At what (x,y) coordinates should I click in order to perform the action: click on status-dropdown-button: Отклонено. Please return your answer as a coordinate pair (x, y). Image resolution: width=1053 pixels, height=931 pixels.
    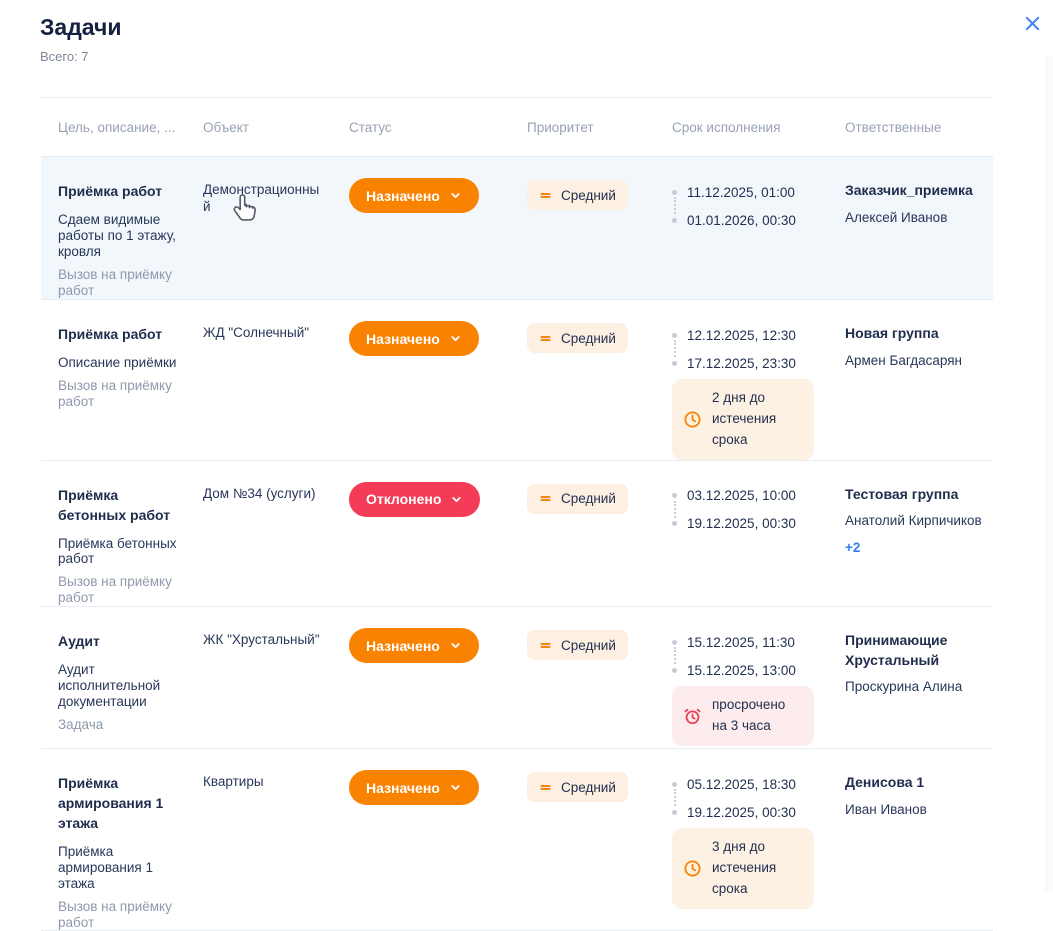
    Looking at the image, I should click on (415, 499).